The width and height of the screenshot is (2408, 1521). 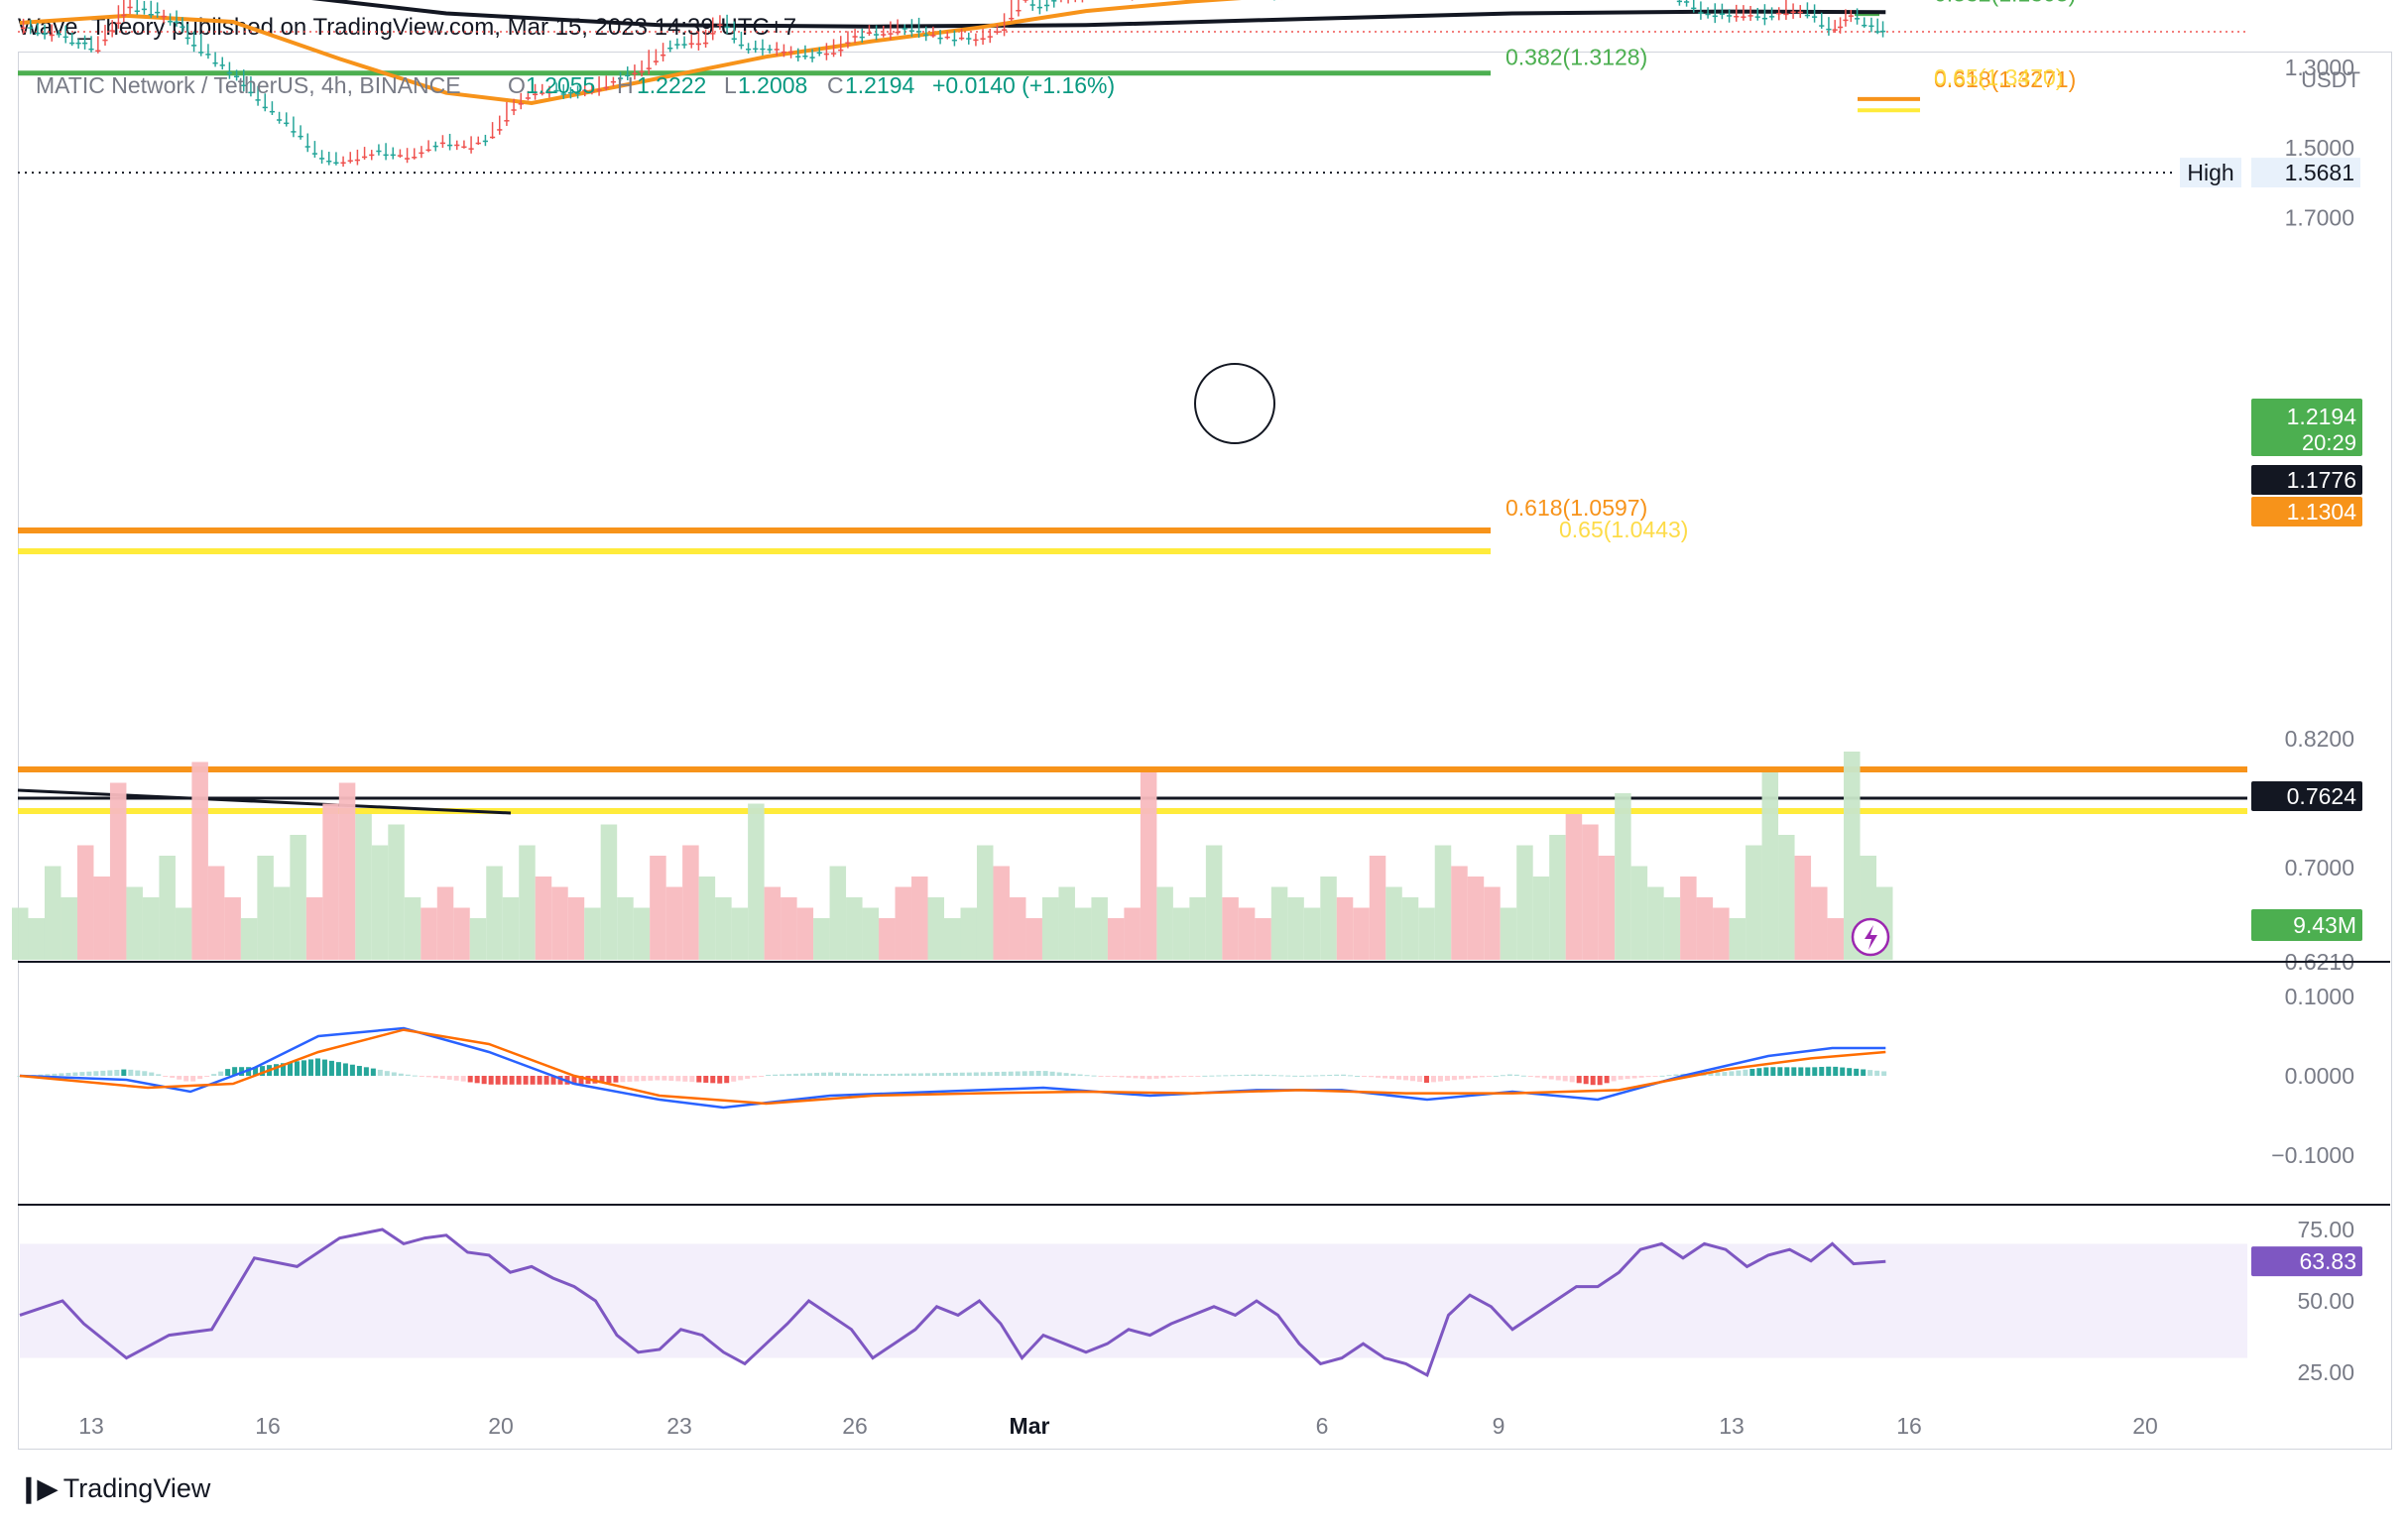 What do you see at coordinates (1187, 856) in the screenshot?
I see `volume-pane: 9.43M` at bounding box center [1187, 856].